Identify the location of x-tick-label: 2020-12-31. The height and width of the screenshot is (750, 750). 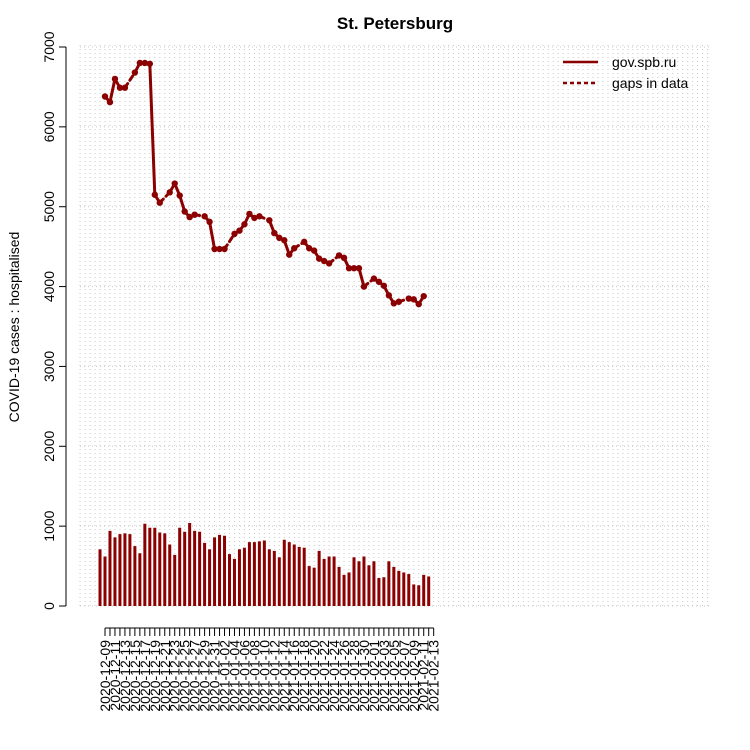
(215, 676).